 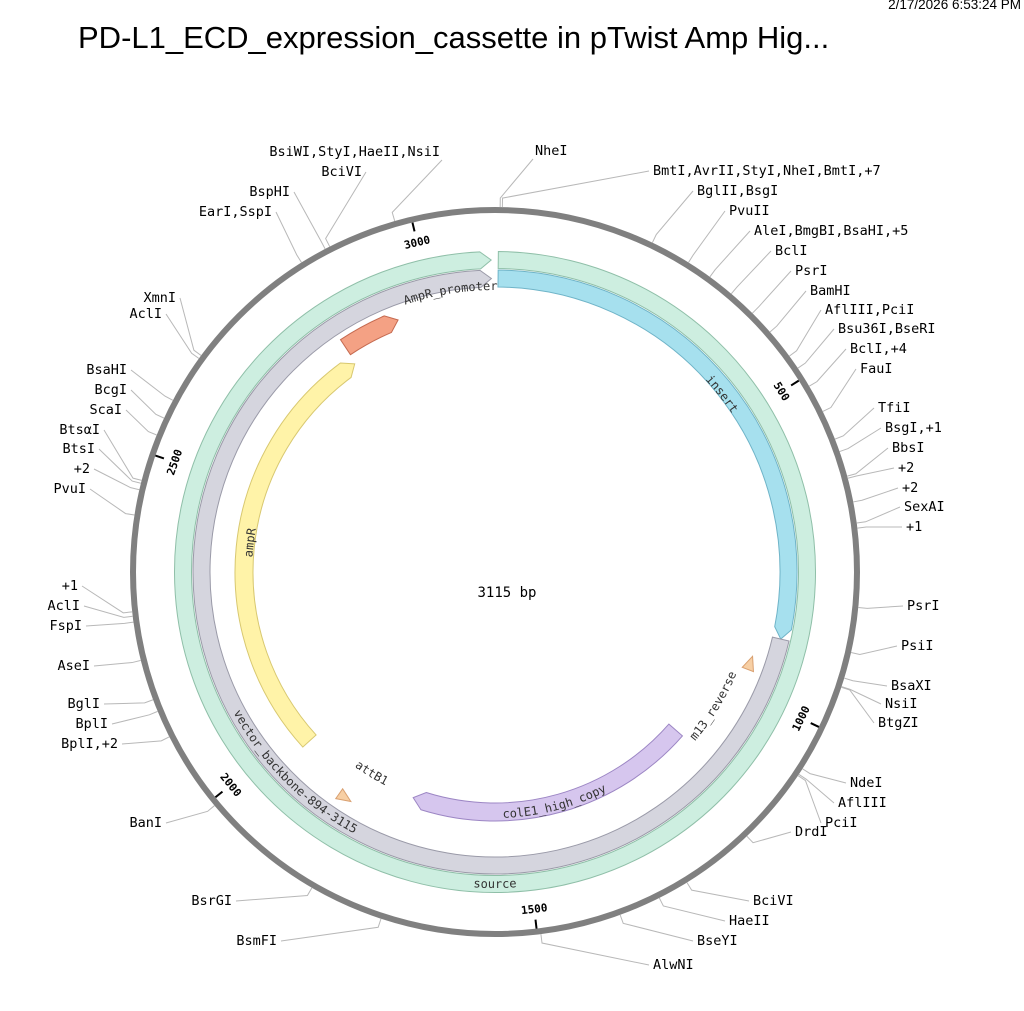 I want to click on restriction-site-label: ScaI, so click(x=105, y=410).